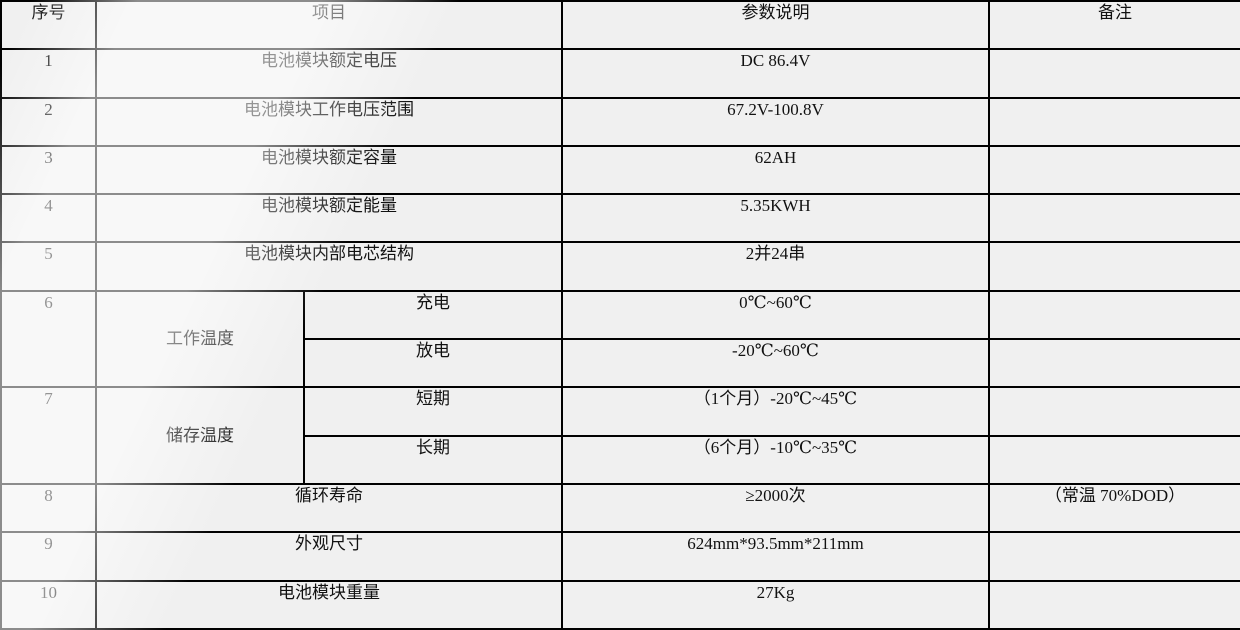 The image size is (1240, 630). I want to click on cell-index: 4, so click(48, 218).